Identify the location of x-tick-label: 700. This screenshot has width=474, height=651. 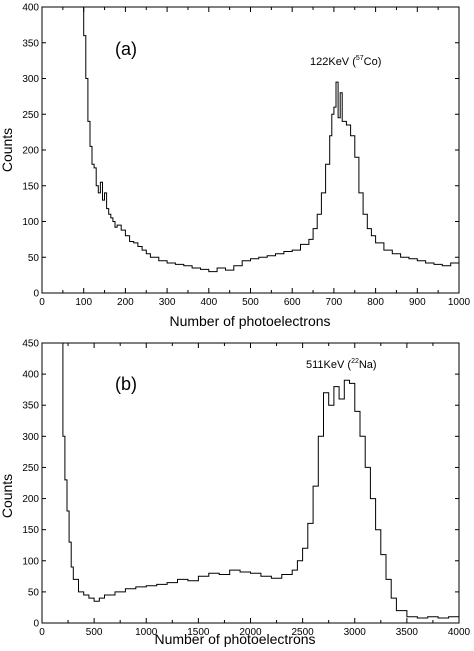
(334, 302).